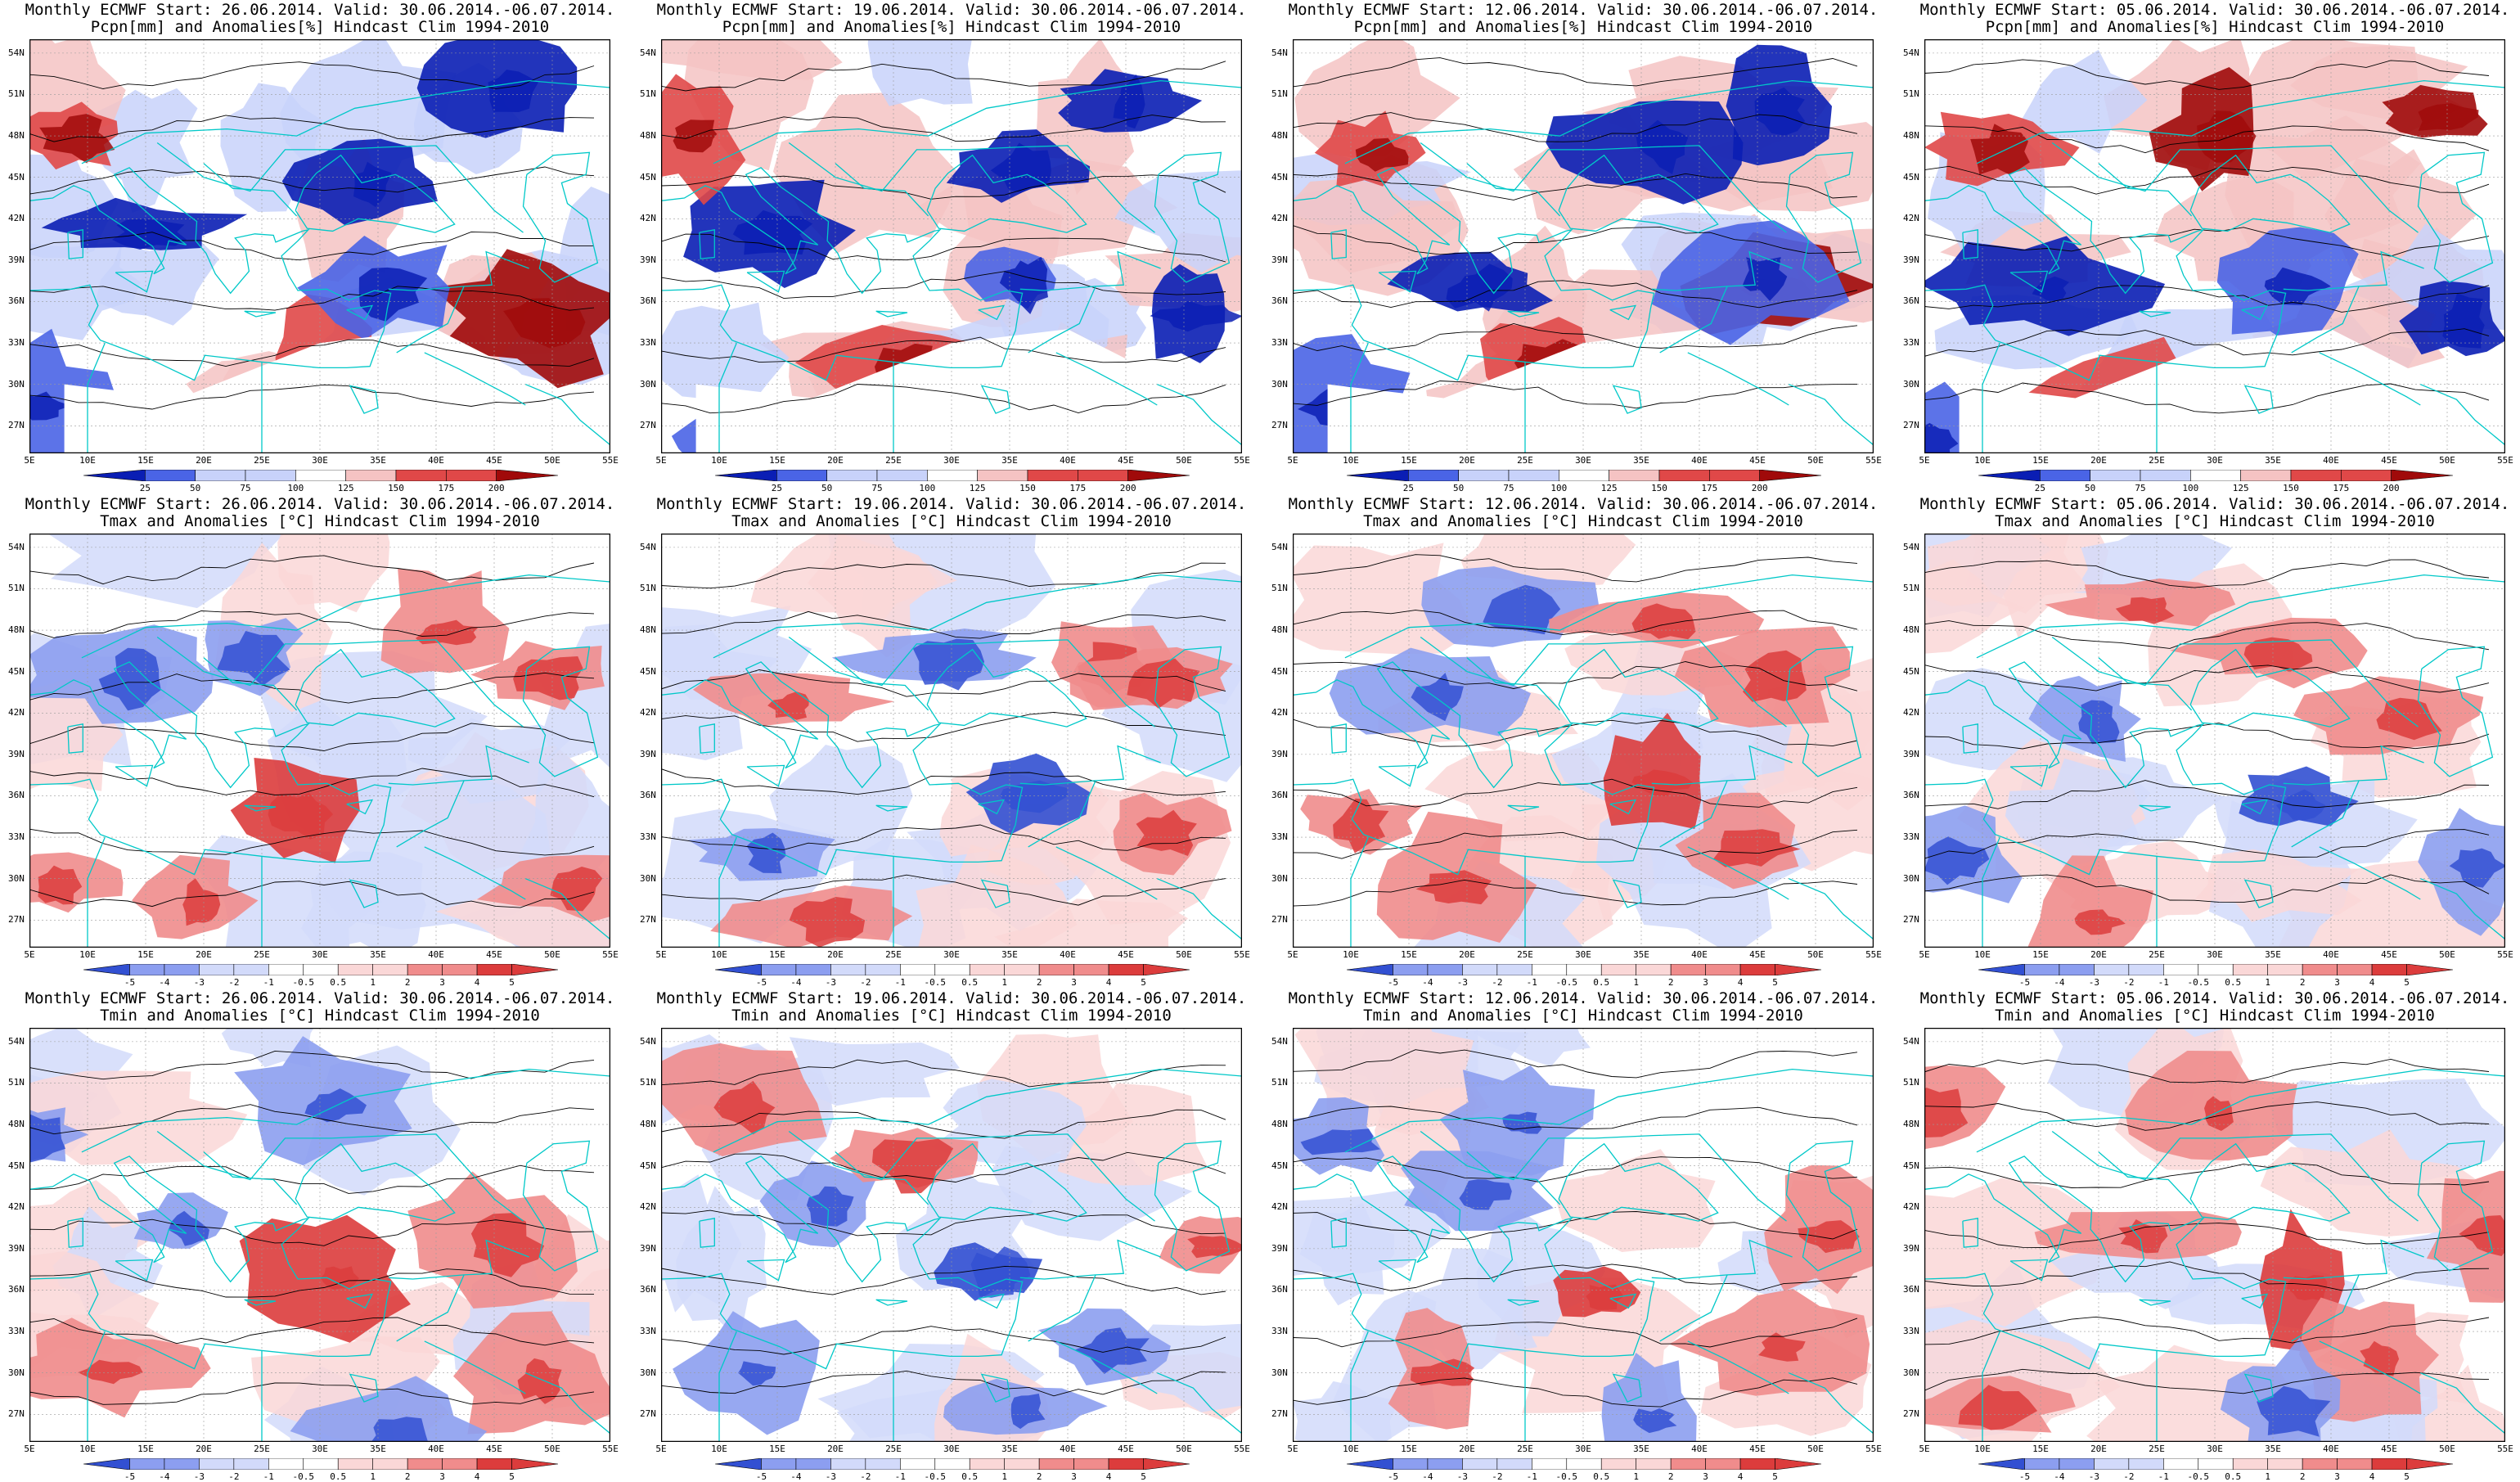 This screenshot has width=2520, height=1482. What do you see at coordinates (2389, 461) in the screenshot?
I see `lon-label: 45E` at bounding box center [2389, 461].